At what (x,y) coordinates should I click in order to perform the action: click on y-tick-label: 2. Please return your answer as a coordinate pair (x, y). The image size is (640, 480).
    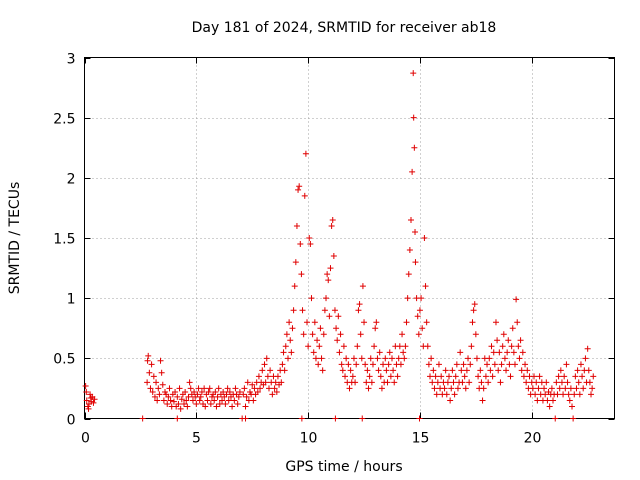
    Looking at the image, I should click on (71, 180).